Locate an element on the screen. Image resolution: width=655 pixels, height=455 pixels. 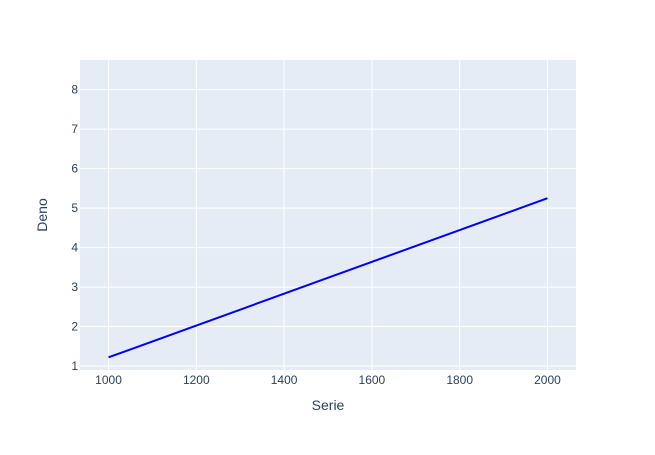
x-axis-ticks: 1000 1200 1400 1600 1800 2000 is located at coordinates (328, 380).